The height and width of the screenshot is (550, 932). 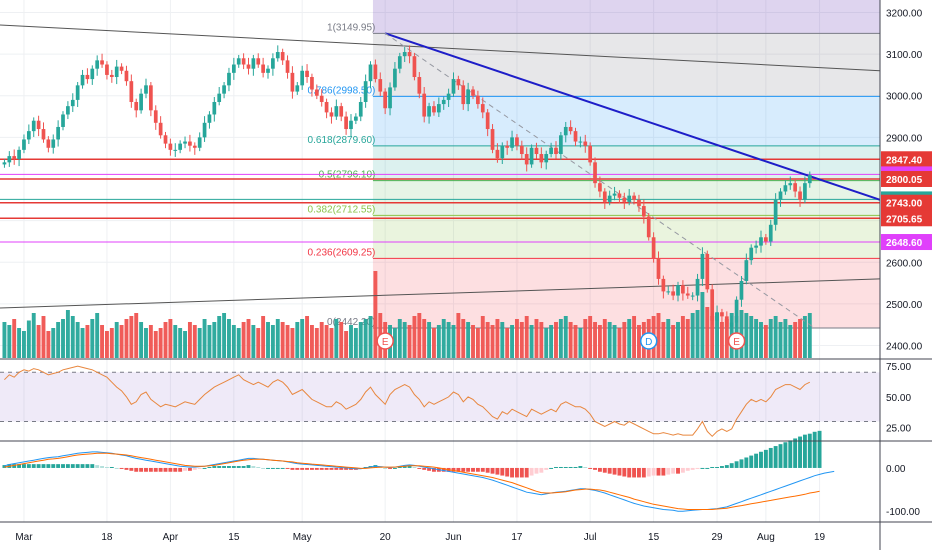 I want to click on event-marker-circle, so click(x=736, y=341).